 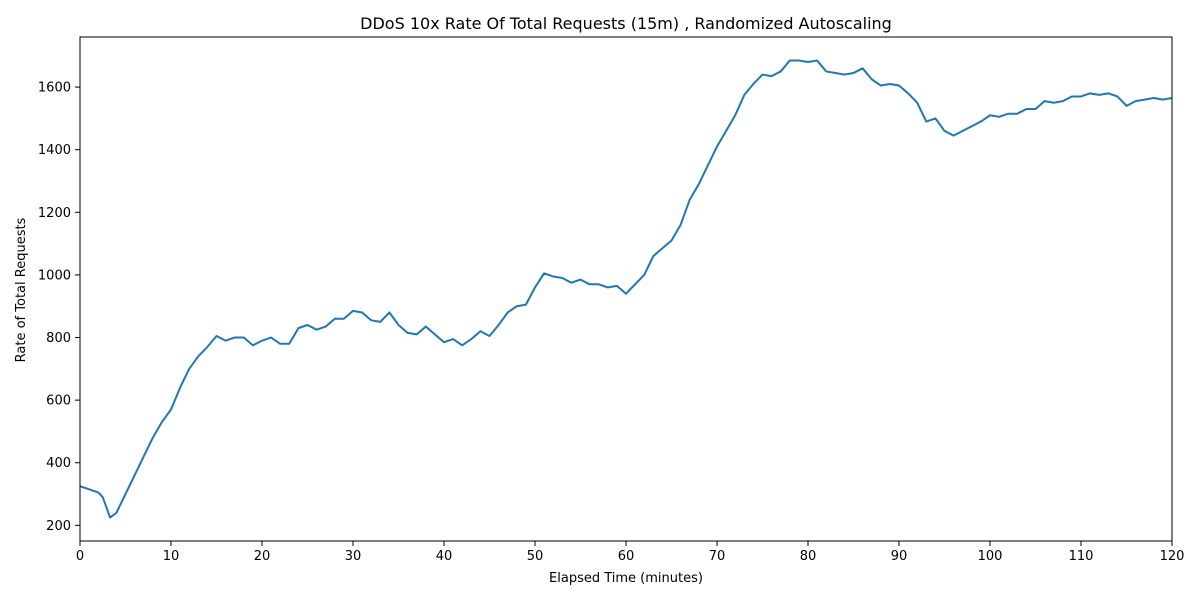 What do you see at coordinates (58, 338) in the screenshot?
I see `y-tick-label: 800` at bounding box center [58, 338].